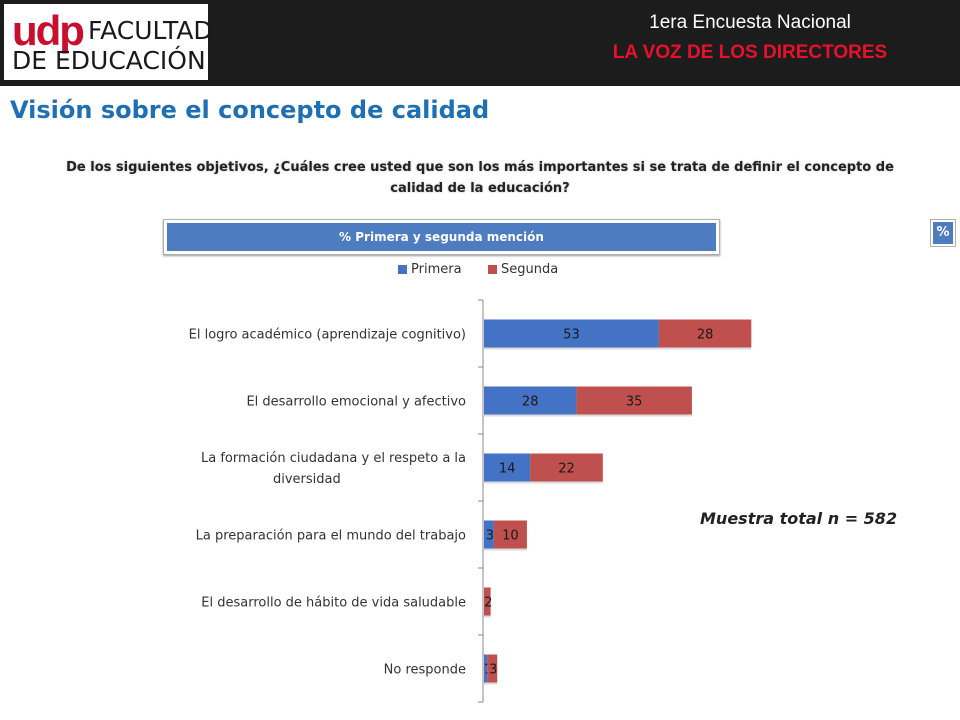 This screenshot has width=960, height=720. Describe the element at coordinates (250, 110) in the screenshot. I see `page-title: Visión sobre el concepto de calidad` at that location.